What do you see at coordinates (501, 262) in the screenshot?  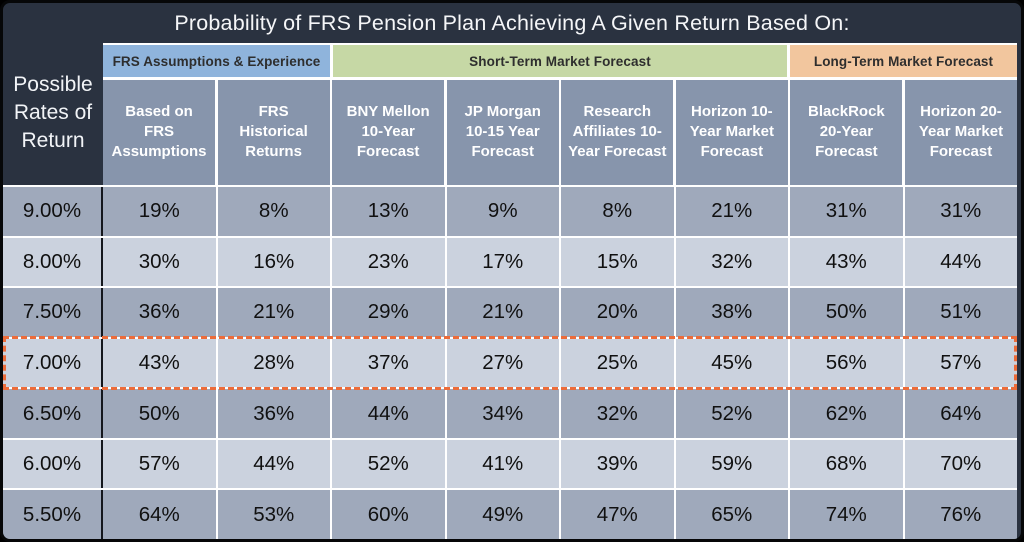 I see `table-cell: 17%` at bounding box center [501, 262].